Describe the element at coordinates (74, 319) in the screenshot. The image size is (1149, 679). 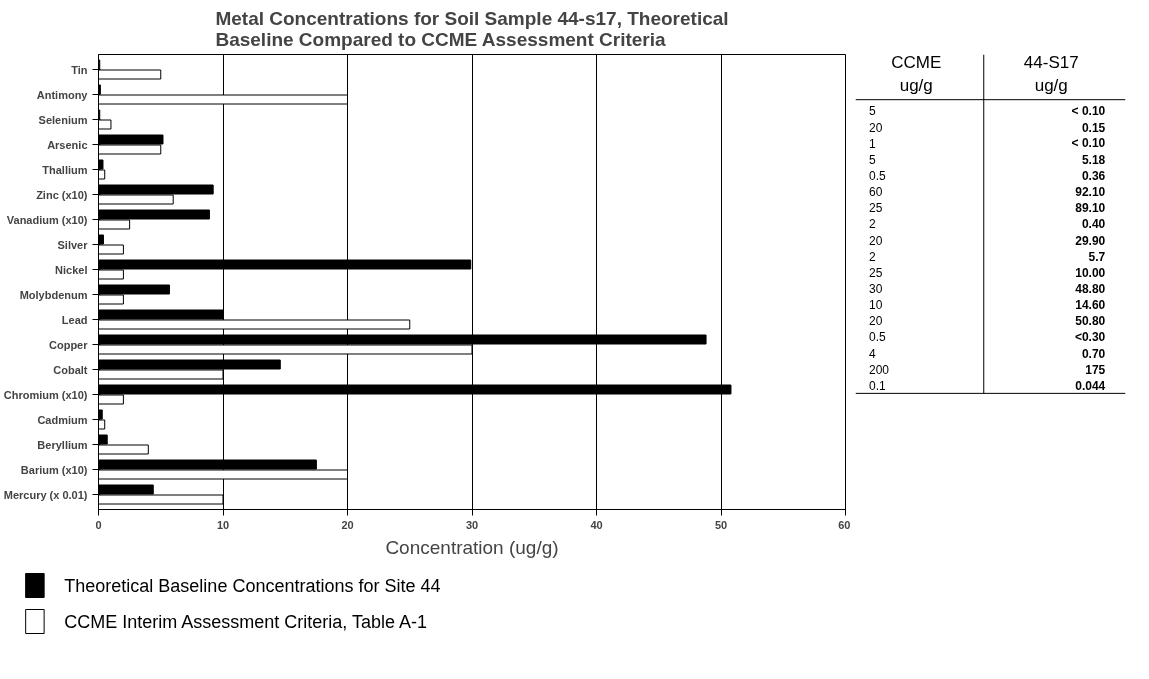
I see `y-tick-label: Lead` at that location.